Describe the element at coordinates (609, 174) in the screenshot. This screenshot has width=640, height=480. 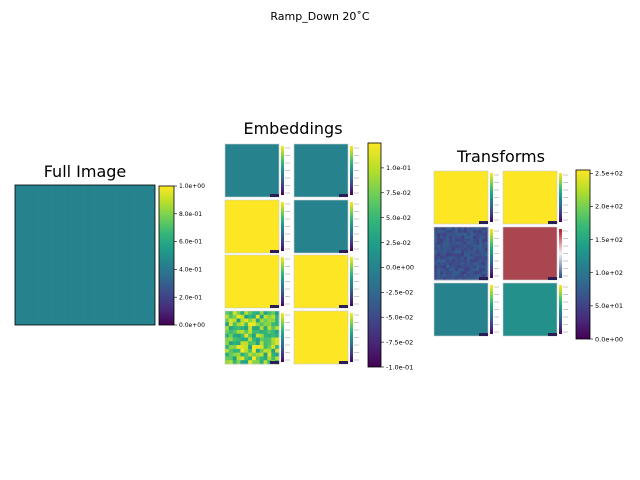
I see `transforms-colorbar-tick-label: 2.5e+02` at that location.